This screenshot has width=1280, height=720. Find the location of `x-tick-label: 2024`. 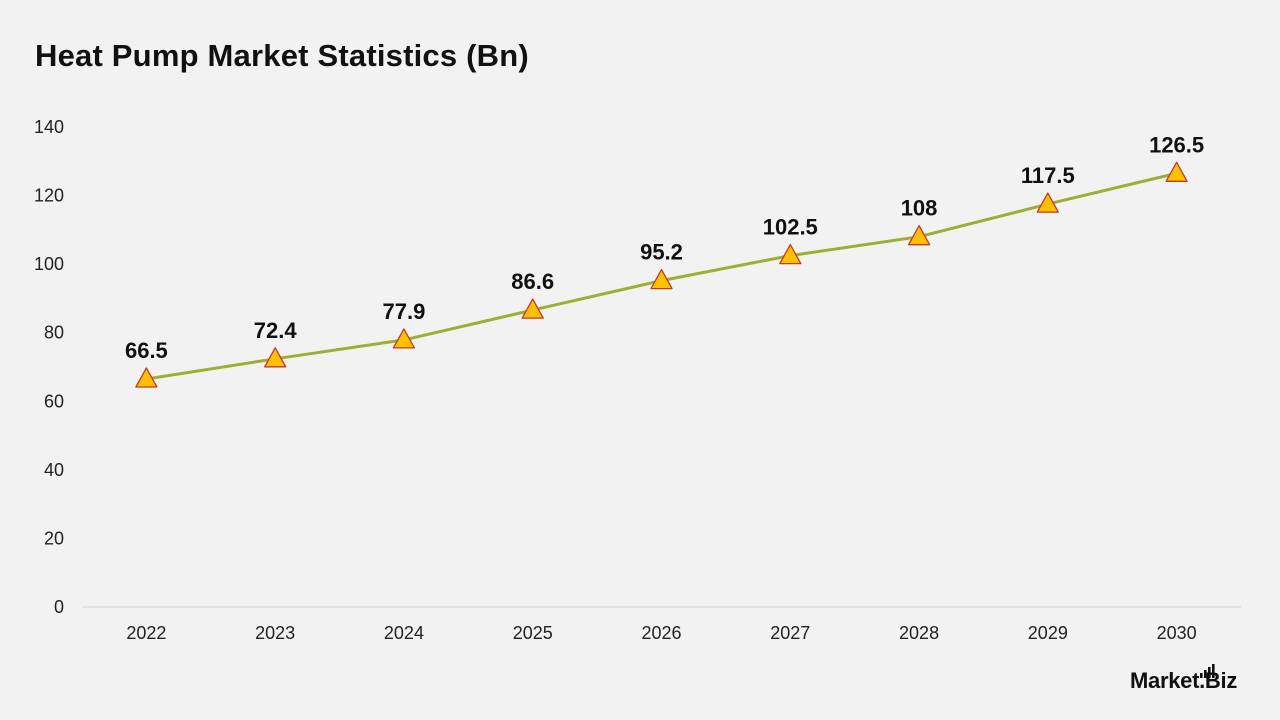

x-tick-label: 2024 is located at coordinates (404, 633).